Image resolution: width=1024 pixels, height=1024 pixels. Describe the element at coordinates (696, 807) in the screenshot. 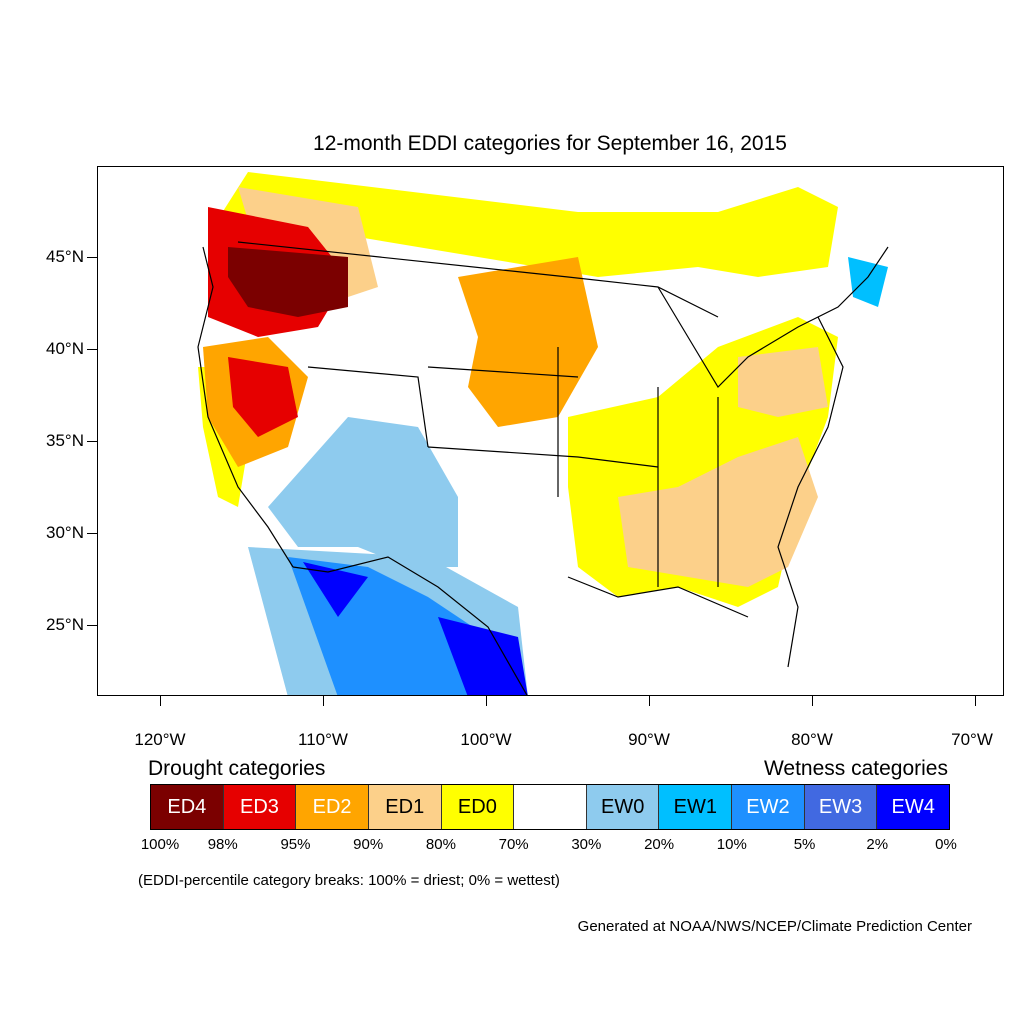

I see `legend-swatch-ew1: EW1` at that location.